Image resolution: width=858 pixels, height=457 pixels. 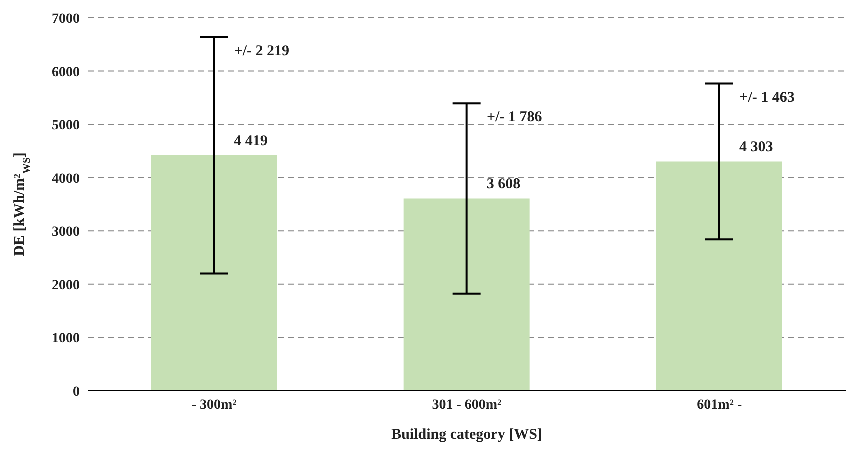 I want to click on annotation: +/- 2 219, so click(x=262, y=51).